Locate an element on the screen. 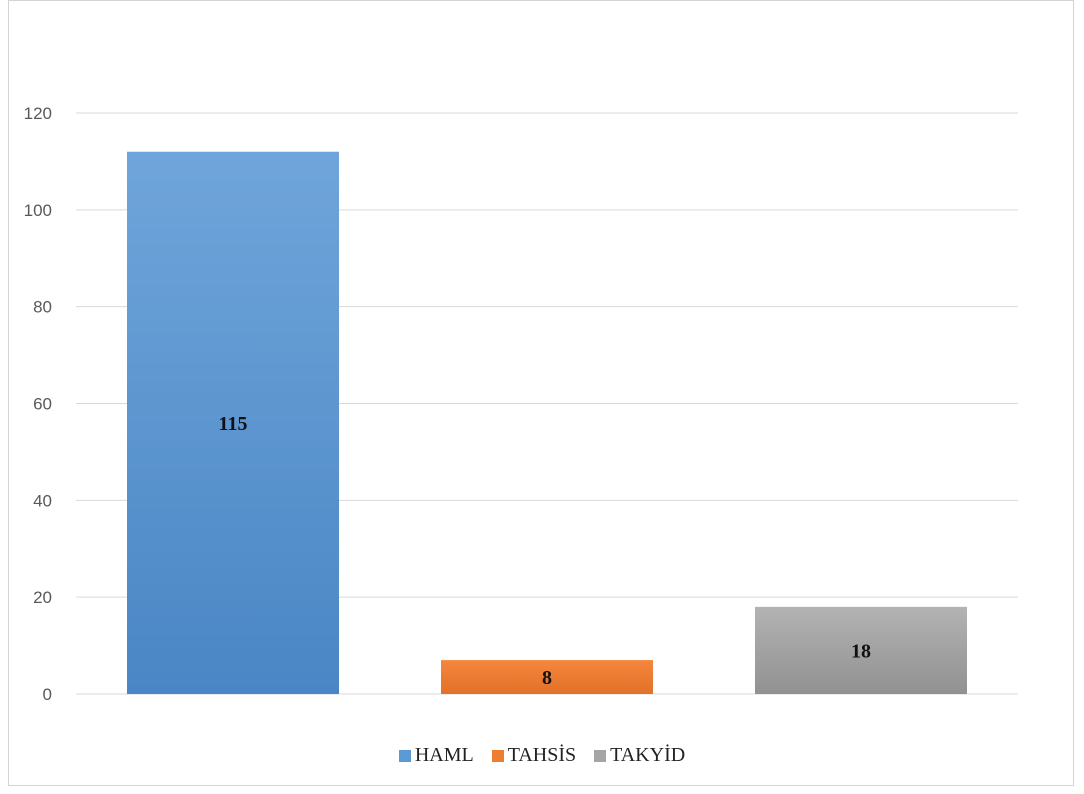 The height and width of the screenshot is (794, 1084). y-tick-label: 40 is located at coordinates (42, 500).